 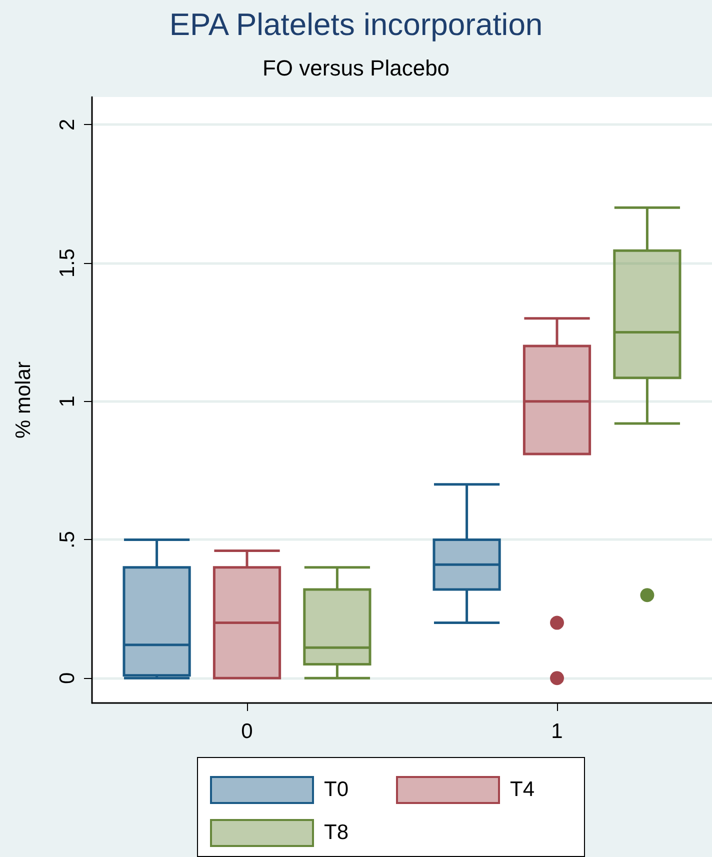 I want to click on y-tick-label: 1, so click(x=67, y=402).